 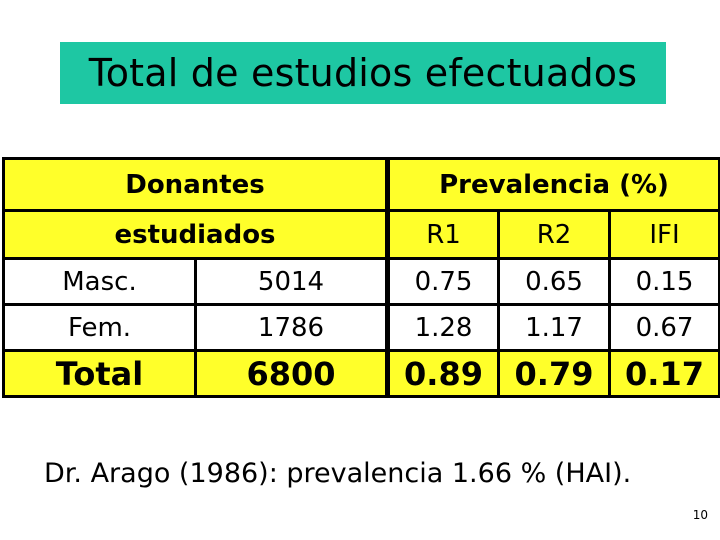 What do you see at coordinates (291, 281) in the screenshot?
I see `row-donors: 5014` at bounding box center [291, 281].